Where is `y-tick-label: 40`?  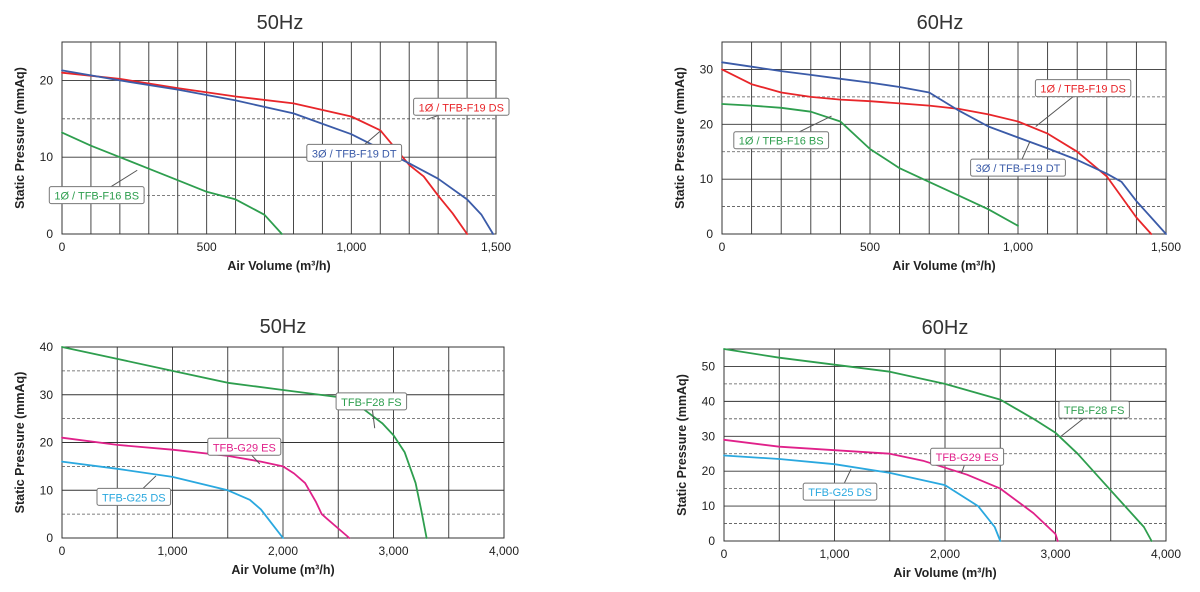
y-tick-label: 40 is located at coordinates (709, 401).